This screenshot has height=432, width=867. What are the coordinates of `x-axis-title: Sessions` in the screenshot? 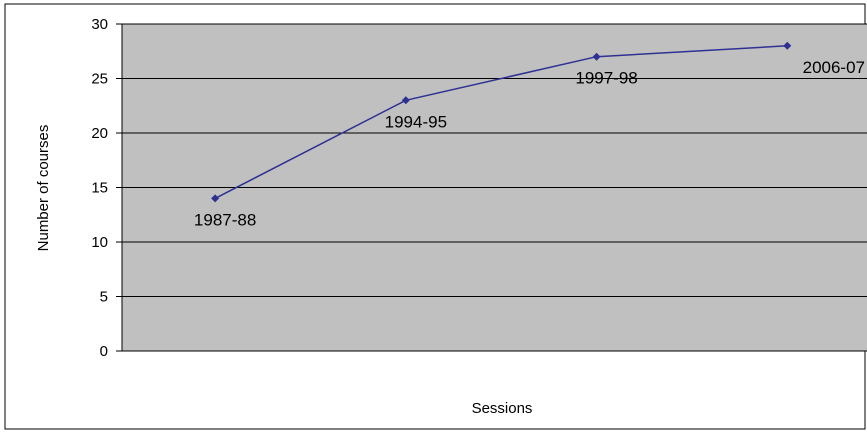 It's located at (502, 408).